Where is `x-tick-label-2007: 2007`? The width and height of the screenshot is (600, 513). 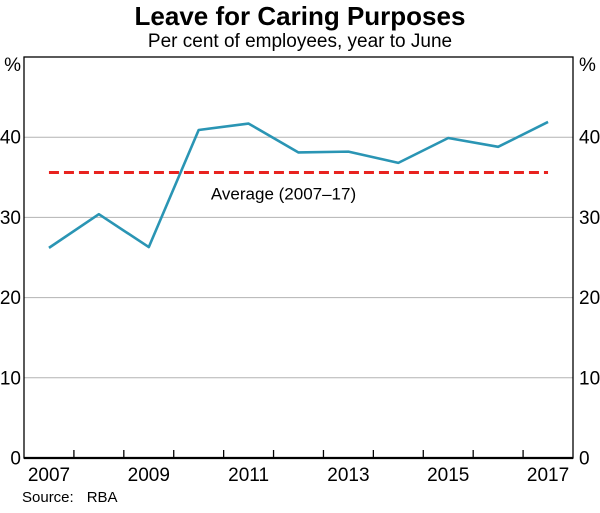 x-tick-label-2007: 2007 is located at coordinates (49, 475).